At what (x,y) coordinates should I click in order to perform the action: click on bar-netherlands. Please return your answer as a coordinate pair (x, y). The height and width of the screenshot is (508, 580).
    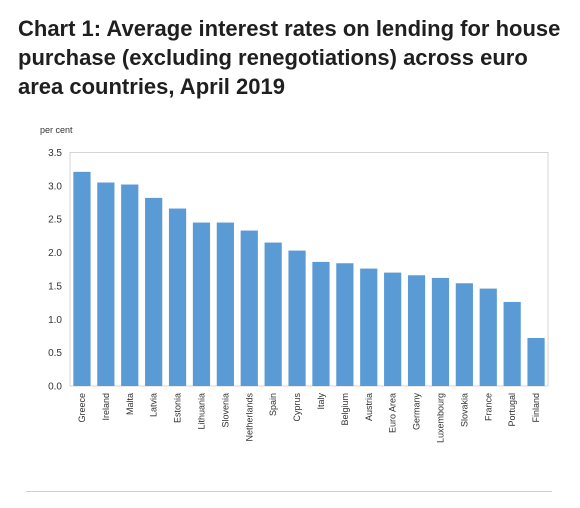
    Looking at the image, I should click on (249, 308).